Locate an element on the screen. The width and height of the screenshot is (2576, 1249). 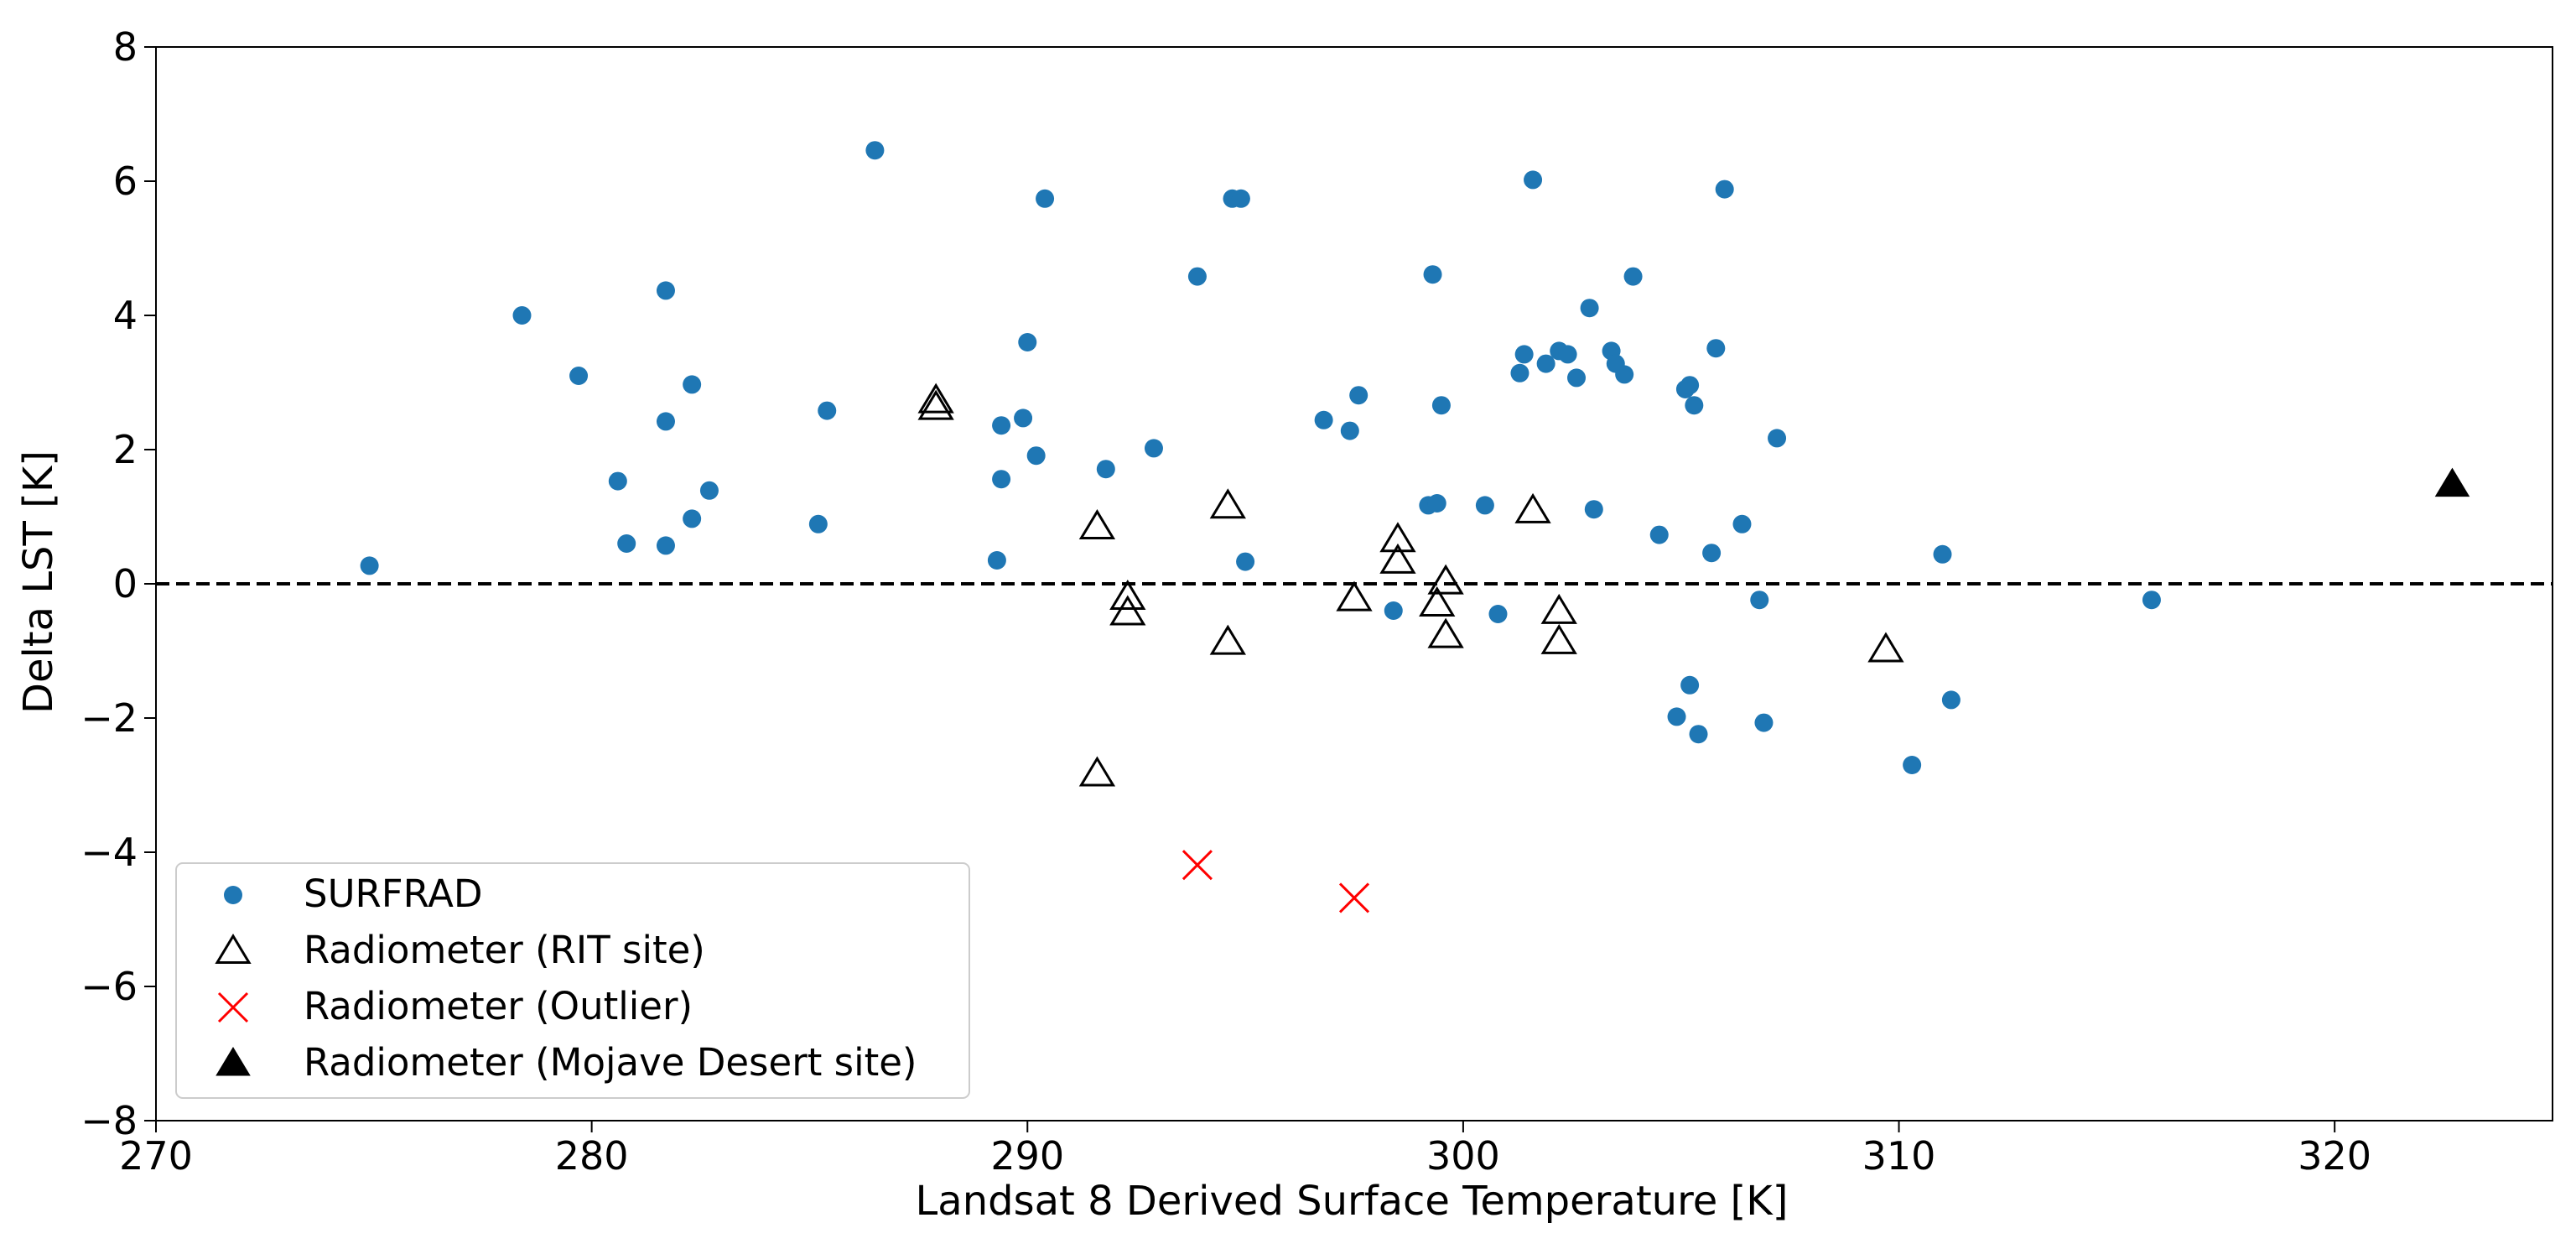
y-tick-label: −2 is located at coordinates (109, 718).